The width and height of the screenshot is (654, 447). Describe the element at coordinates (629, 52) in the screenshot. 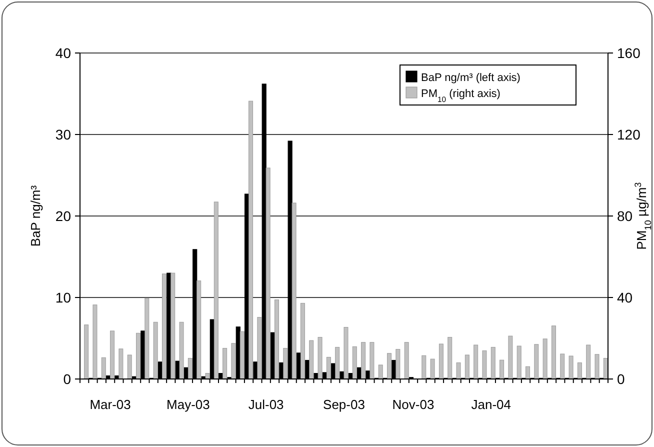

I see `y2-tick-label: 160` at that location.